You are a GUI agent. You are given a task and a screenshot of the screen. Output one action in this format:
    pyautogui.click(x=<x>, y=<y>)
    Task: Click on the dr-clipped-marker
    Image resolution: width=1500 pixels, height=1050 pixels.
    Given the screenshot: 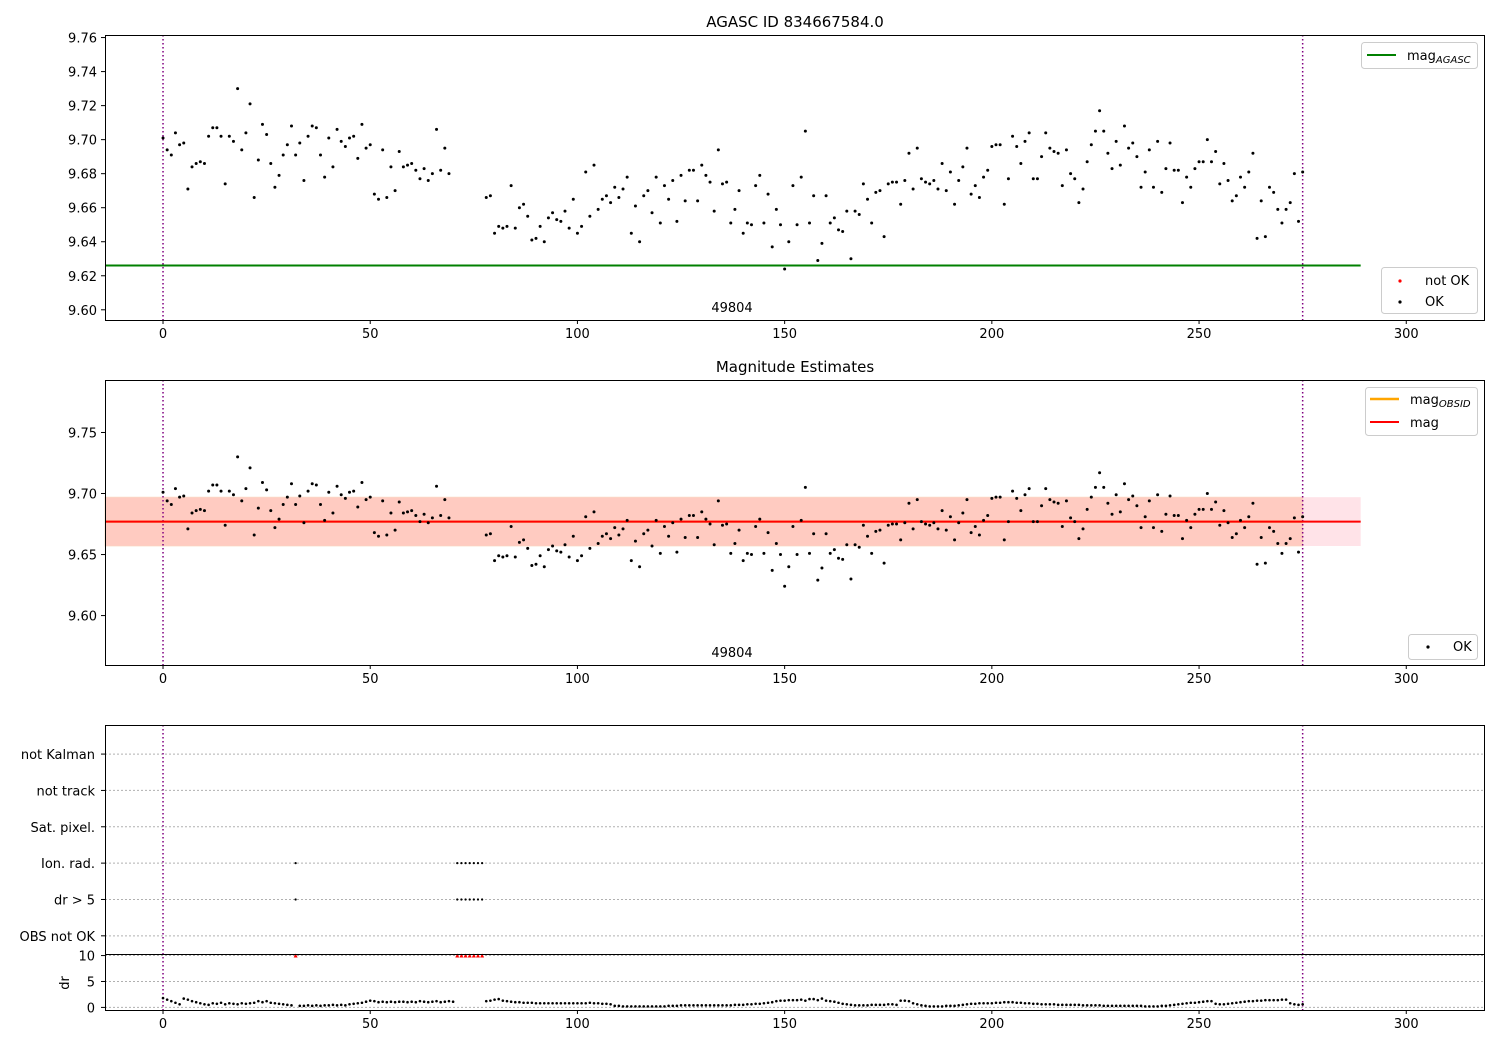 What is the action you would take?
    pyautogui.click(x=461, y=955)
    